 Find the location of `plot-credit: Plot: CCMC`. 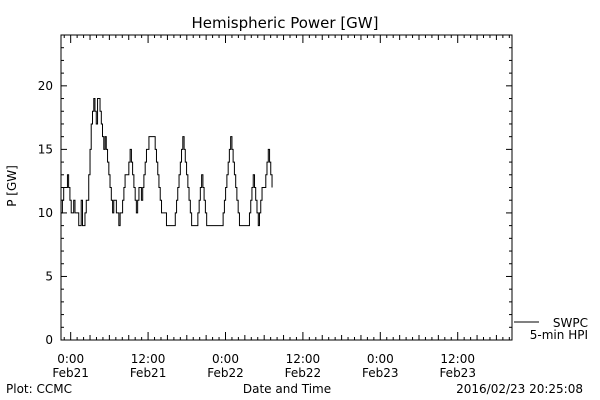

plot-credit: Plot: CCMC is located at coordinates (39, 389).